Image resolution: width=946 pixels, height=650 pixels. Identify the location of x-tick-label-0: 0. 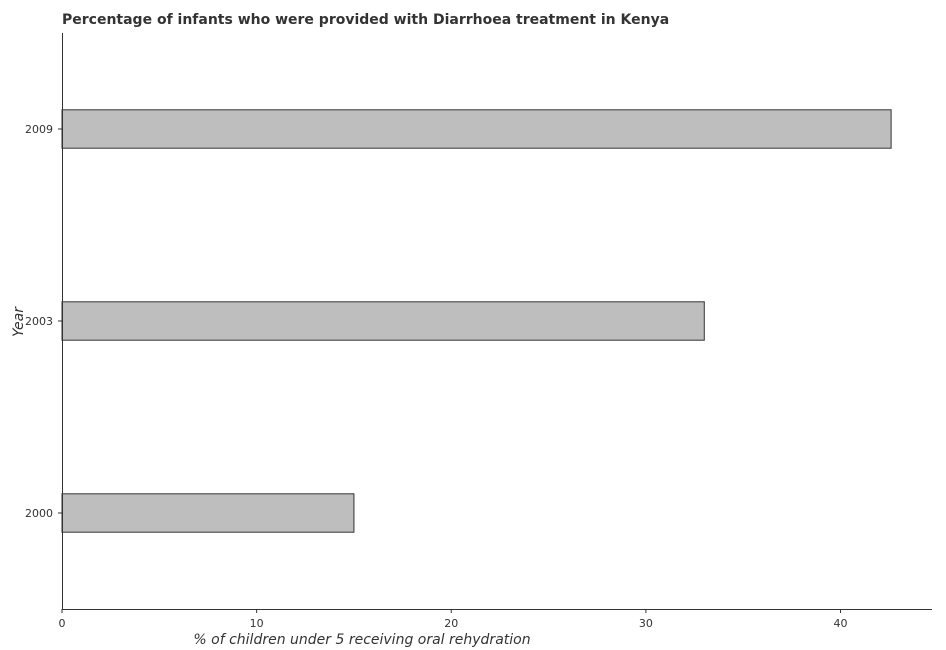
(62, 623).